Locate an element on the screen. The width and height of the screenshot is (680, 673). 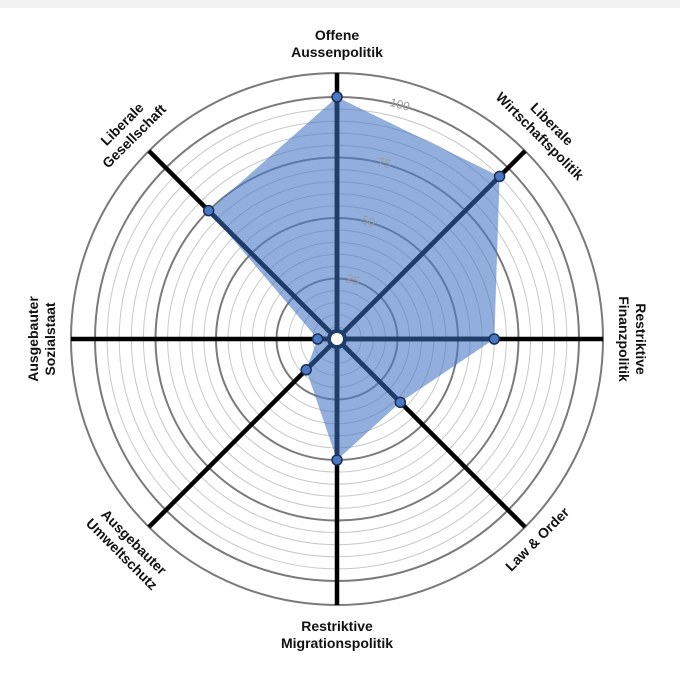
axis-label: Ausgebauter Sozialstaat is located at coordinates (41, 339).